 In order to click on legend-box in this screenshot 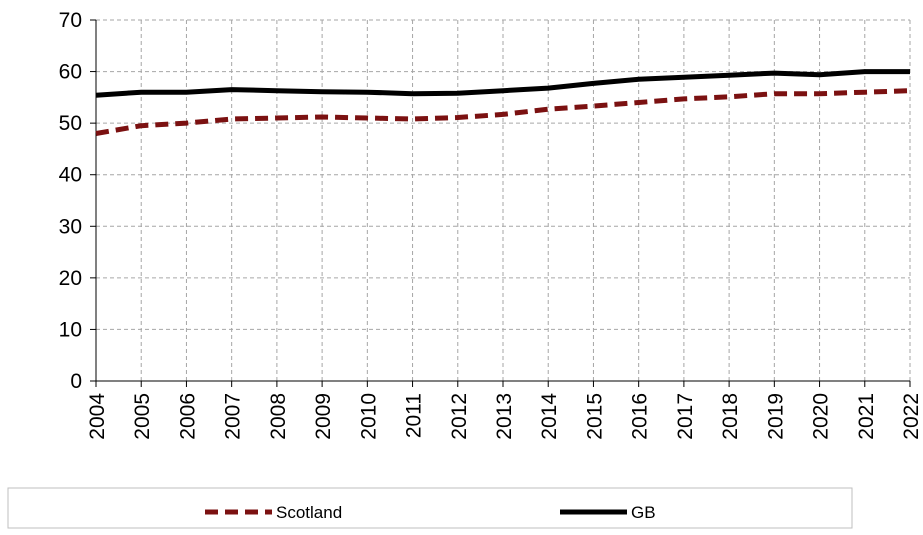, I will do `click(430, 508)`.